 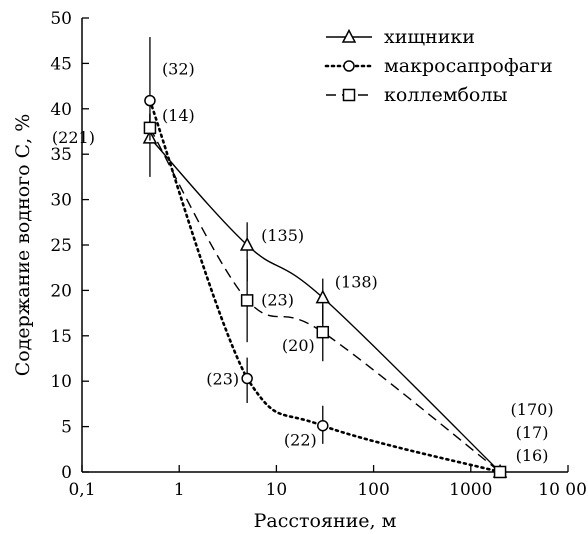 I want to click on sample-size-label: (14), so click(x=178, y=115).